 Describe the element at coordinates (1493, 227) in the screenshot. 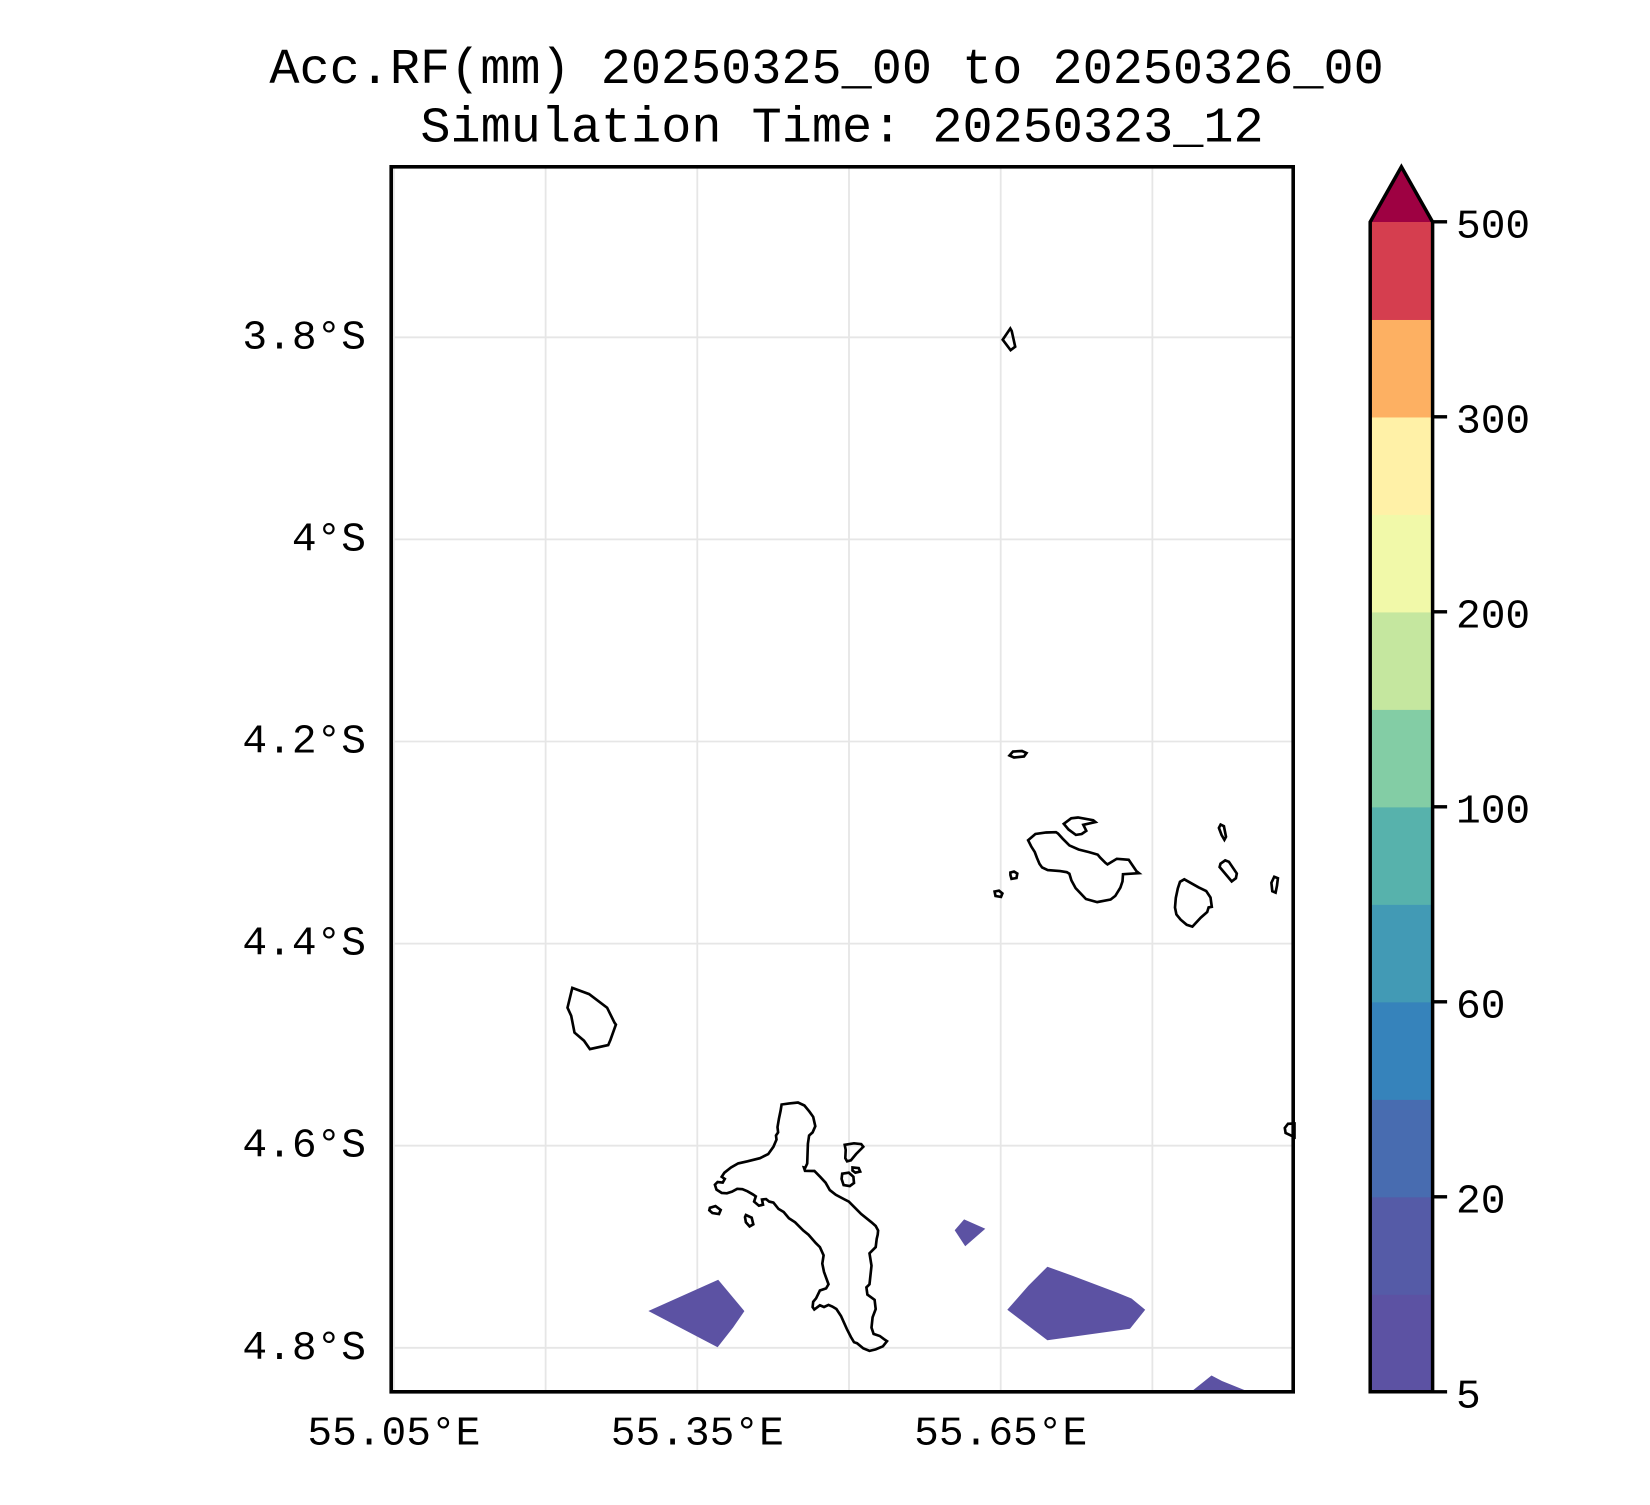

I see `svg-text: 500` at that location.